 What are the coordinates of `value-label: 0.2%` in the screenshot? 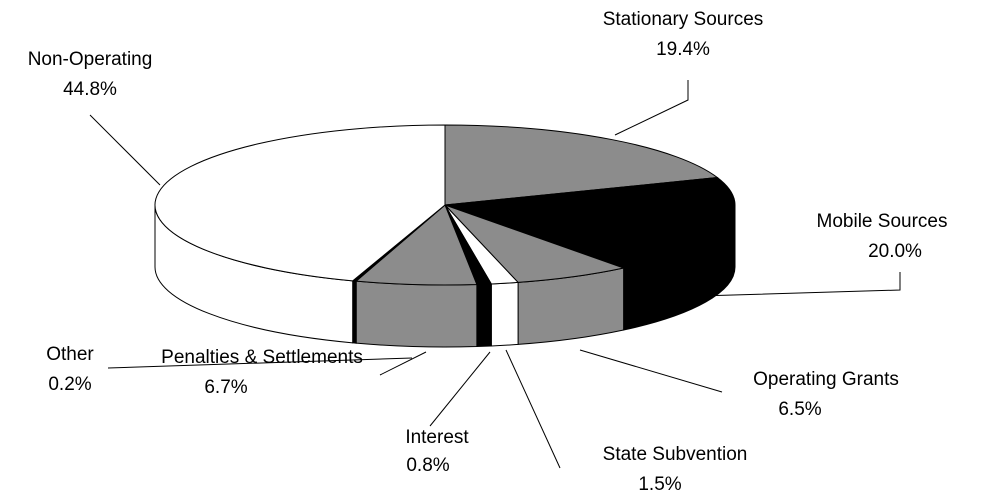 It's located at (69, 384).